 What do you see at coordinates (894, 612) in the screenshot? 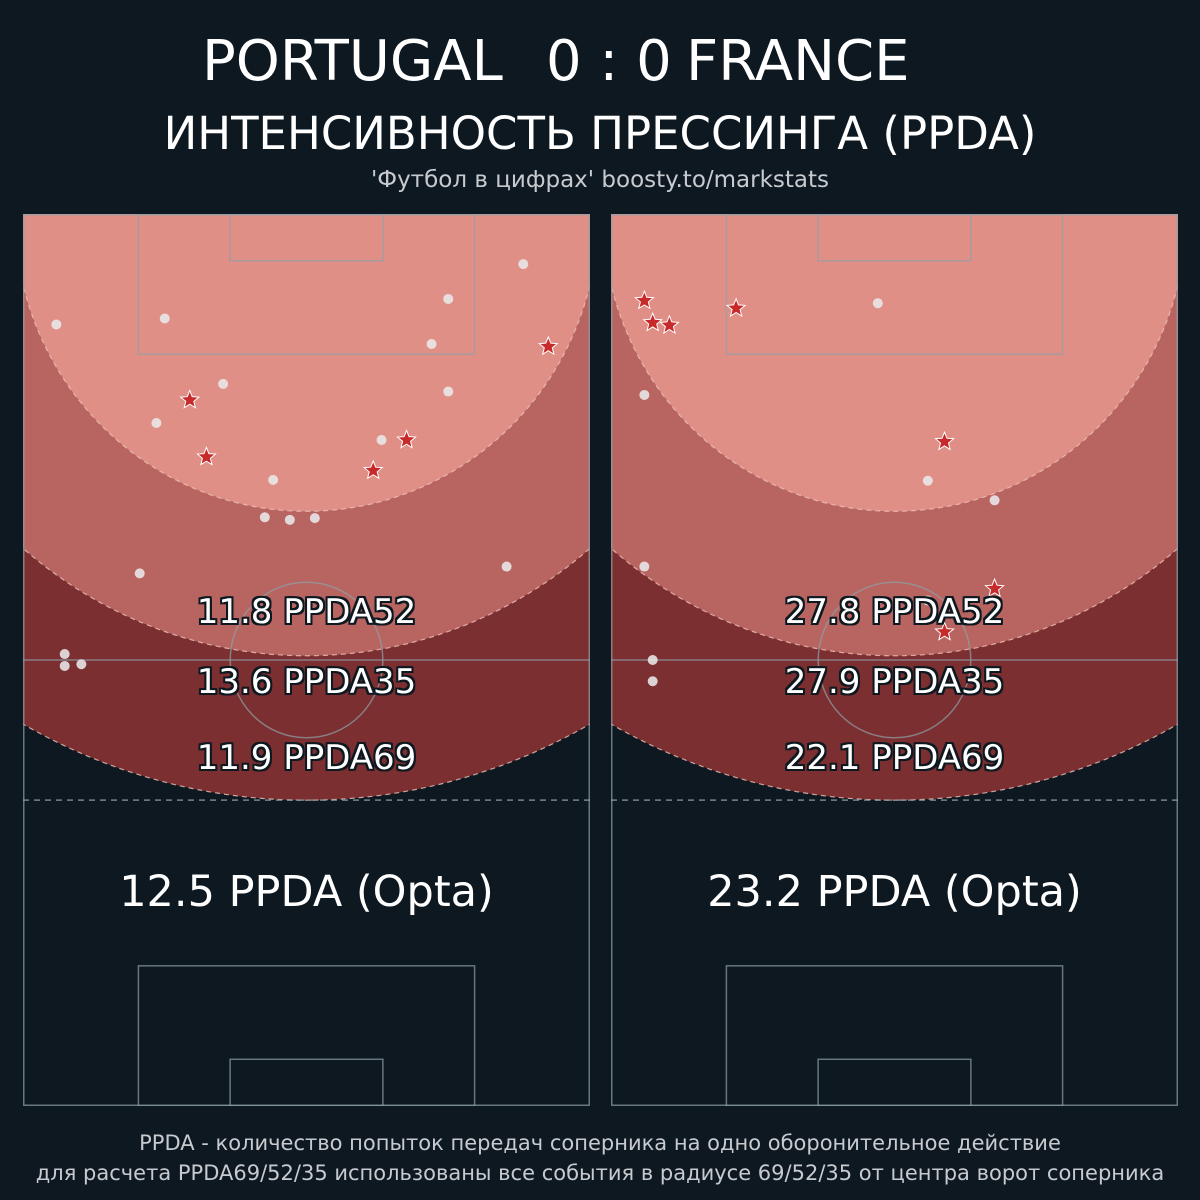
I see `label-ppda52: 27.8 PPDA52` at bounding box center [894, 612].